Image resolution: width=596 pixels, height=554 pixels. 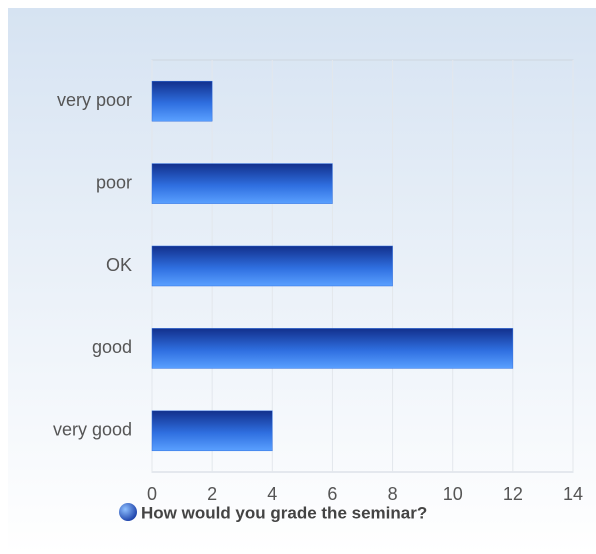 I want to click on legend-label: How would you grade the seminar?, so click(x=284, y=512).